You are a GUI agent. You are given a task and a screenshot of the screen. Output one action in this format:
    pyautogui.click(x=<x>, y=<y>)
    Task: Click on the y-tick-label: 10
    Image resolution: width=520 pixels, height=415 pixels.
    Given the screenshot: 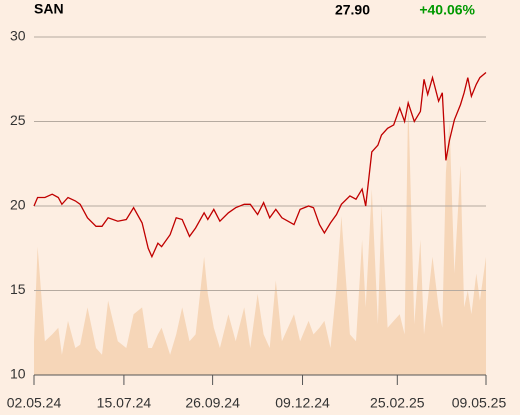 What is the action you would take?
    pyautogui.click(x=18, y=374)
    